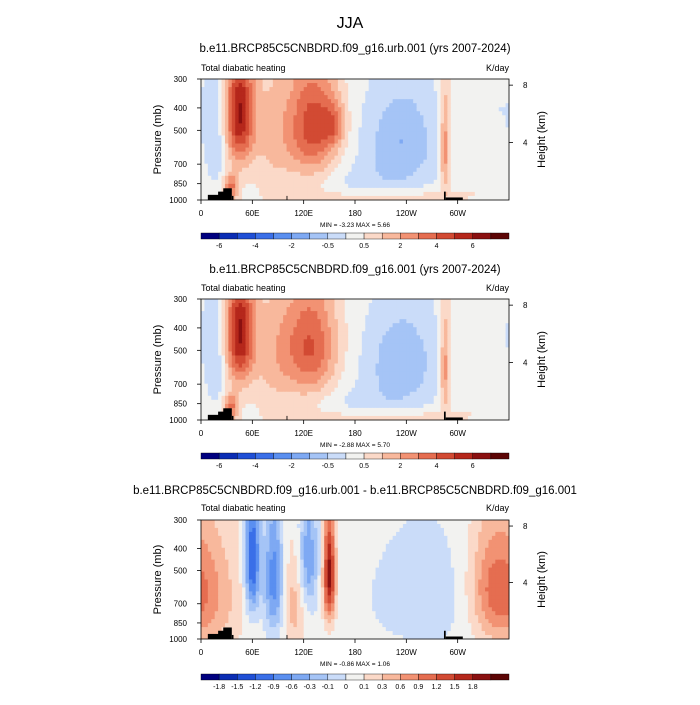  What do you see at coordinates (227, 194) in the screenshot?
I see `topography-mask` at bounding box center [227, 194].